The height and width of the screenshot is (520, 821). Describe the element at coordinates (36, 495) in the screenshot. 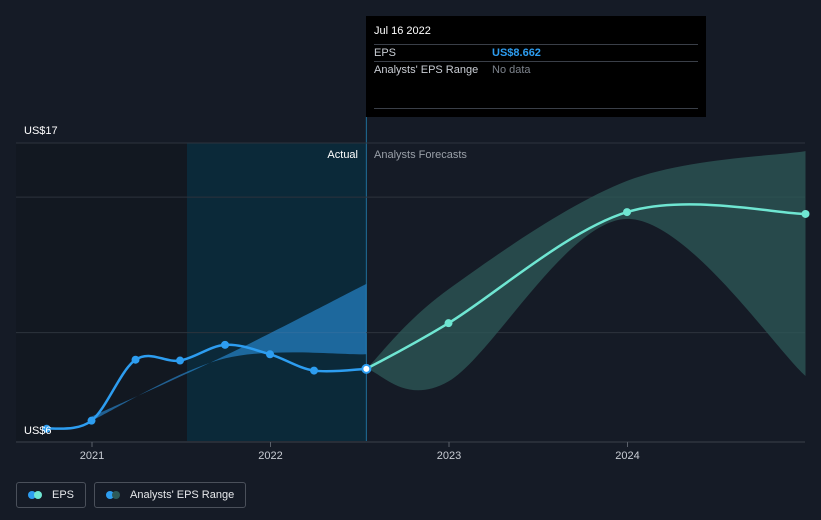

I see `eps-legend-icon` at that location.